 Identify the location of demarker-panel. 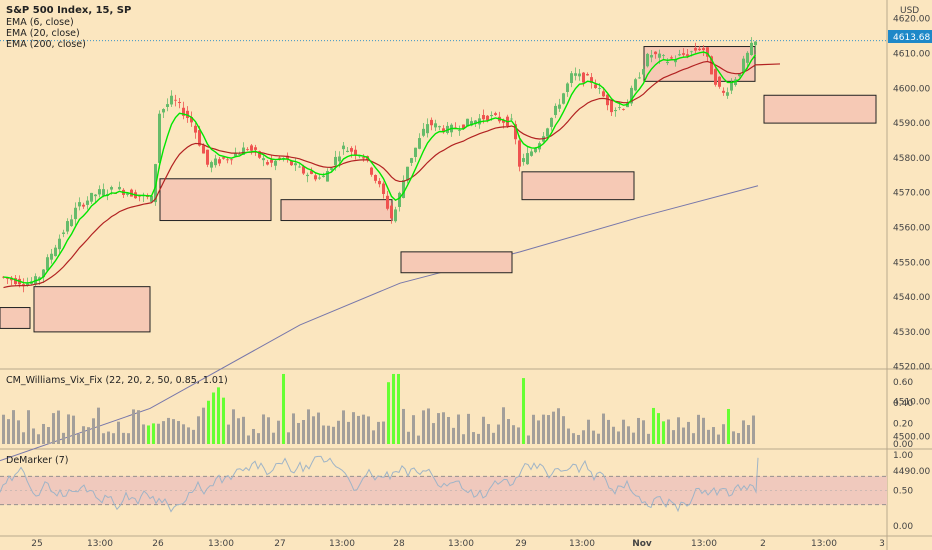
(443, 484).